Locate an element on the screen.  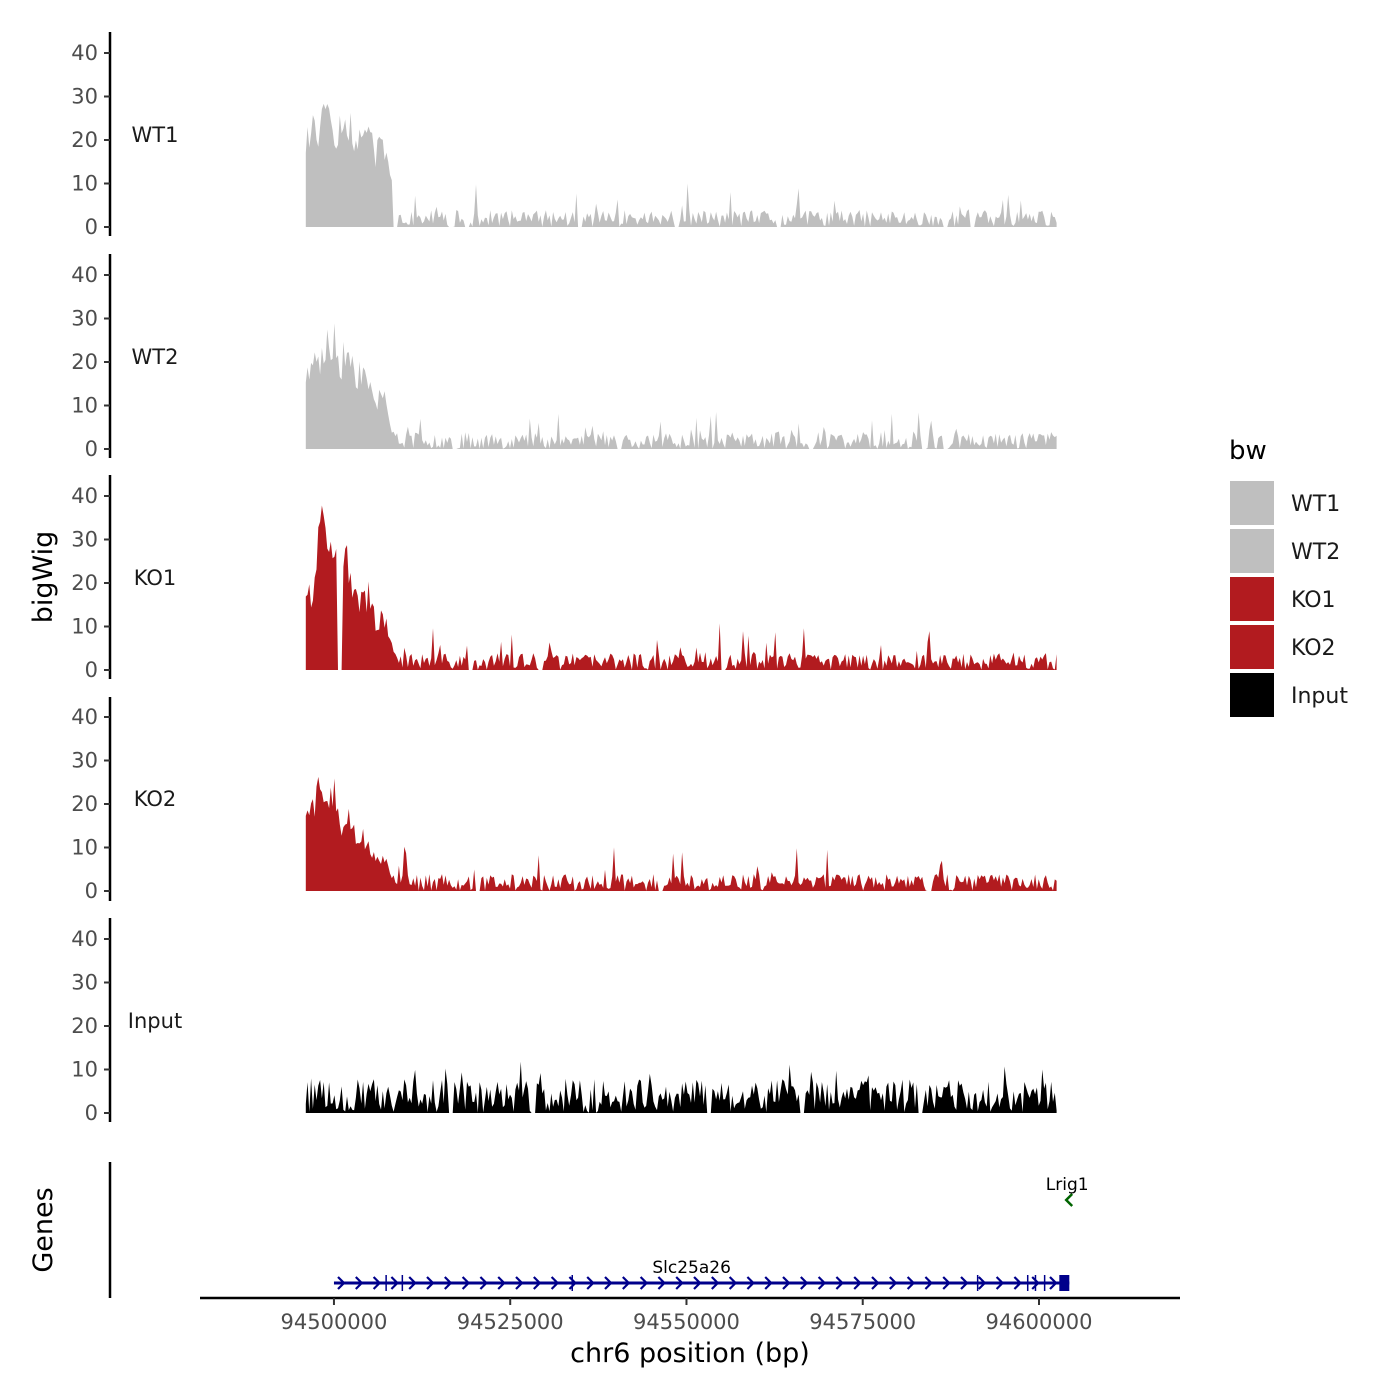
x-tick-label: 94600000 is located at coordinates (1039, 1322).